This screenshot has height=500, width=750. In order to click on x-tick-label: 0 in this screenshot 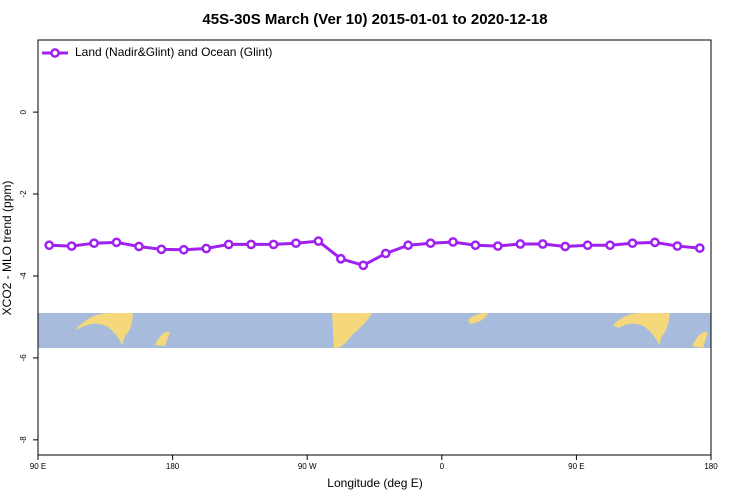, I will do `click(442, 466)`.